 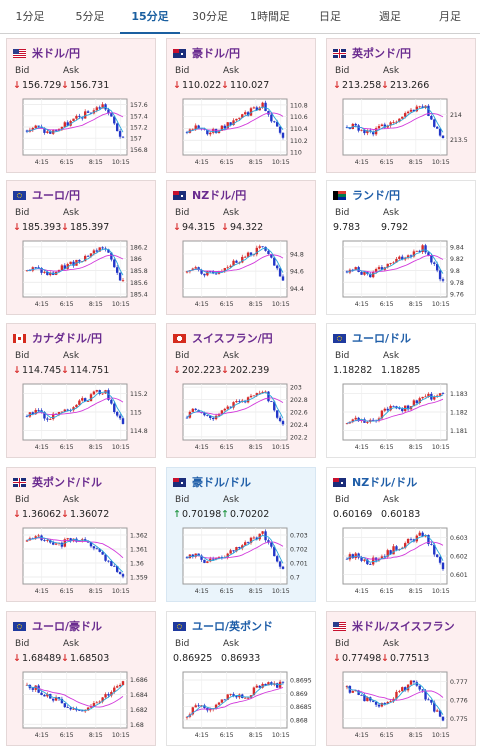 I want to click on pair-name-link: NZドル/円, so click(x=219, y=195).